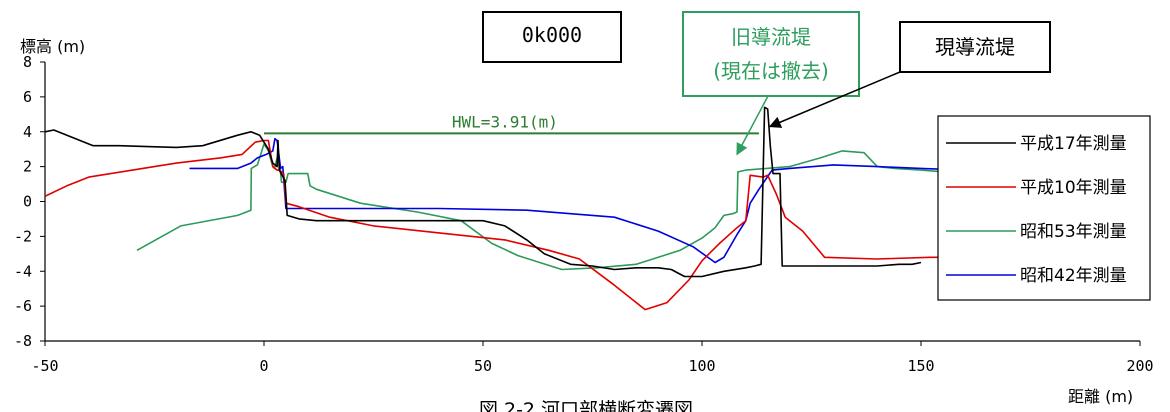 The image size is (1170, 412). I want to click on hwl-layer: HWL=3.91(m), so click(511, 123).